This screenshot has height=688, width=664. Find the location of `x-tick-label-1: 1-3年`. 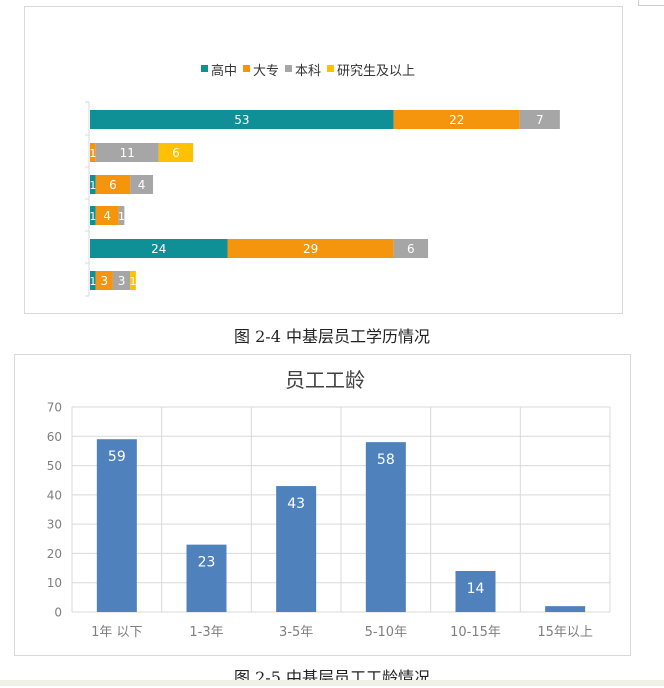

x-tick-label-1: 1-3年 is located at coordinates (206, 632).